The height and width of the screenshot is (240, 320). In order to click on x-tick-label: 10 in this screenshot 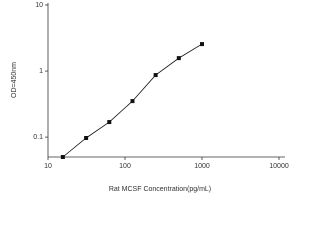, I will do `click(48, 166)`.